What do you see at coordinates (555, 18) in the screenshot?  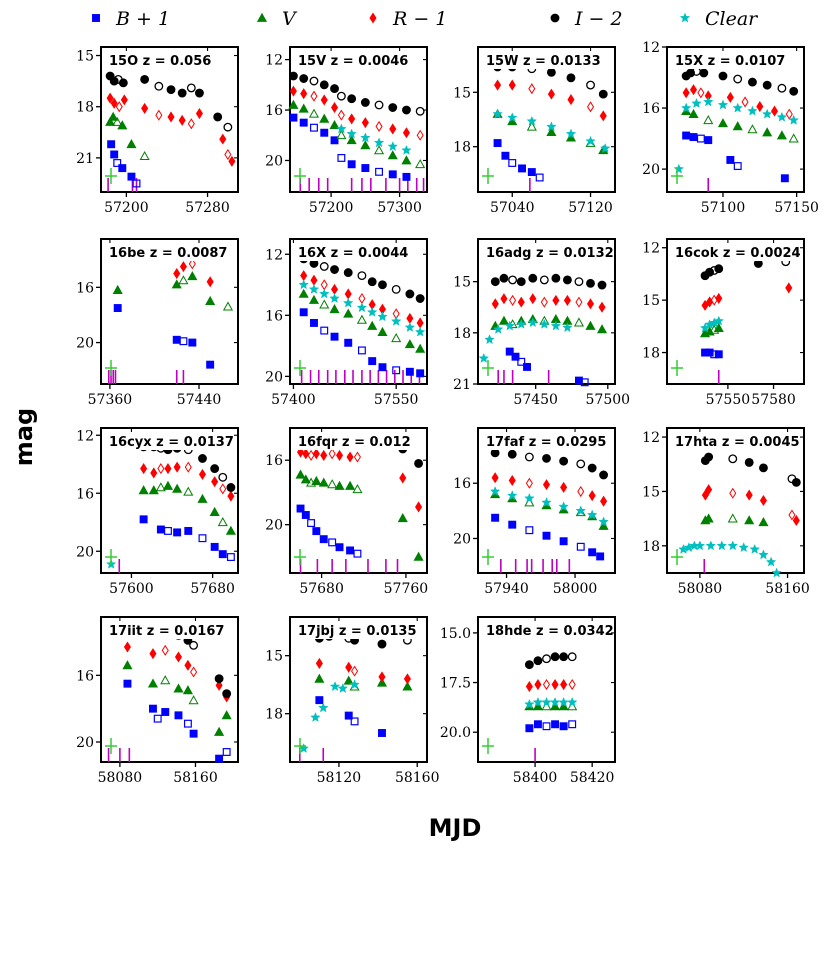 I see `legend-marker-circle` at bounding box center [555, 18].